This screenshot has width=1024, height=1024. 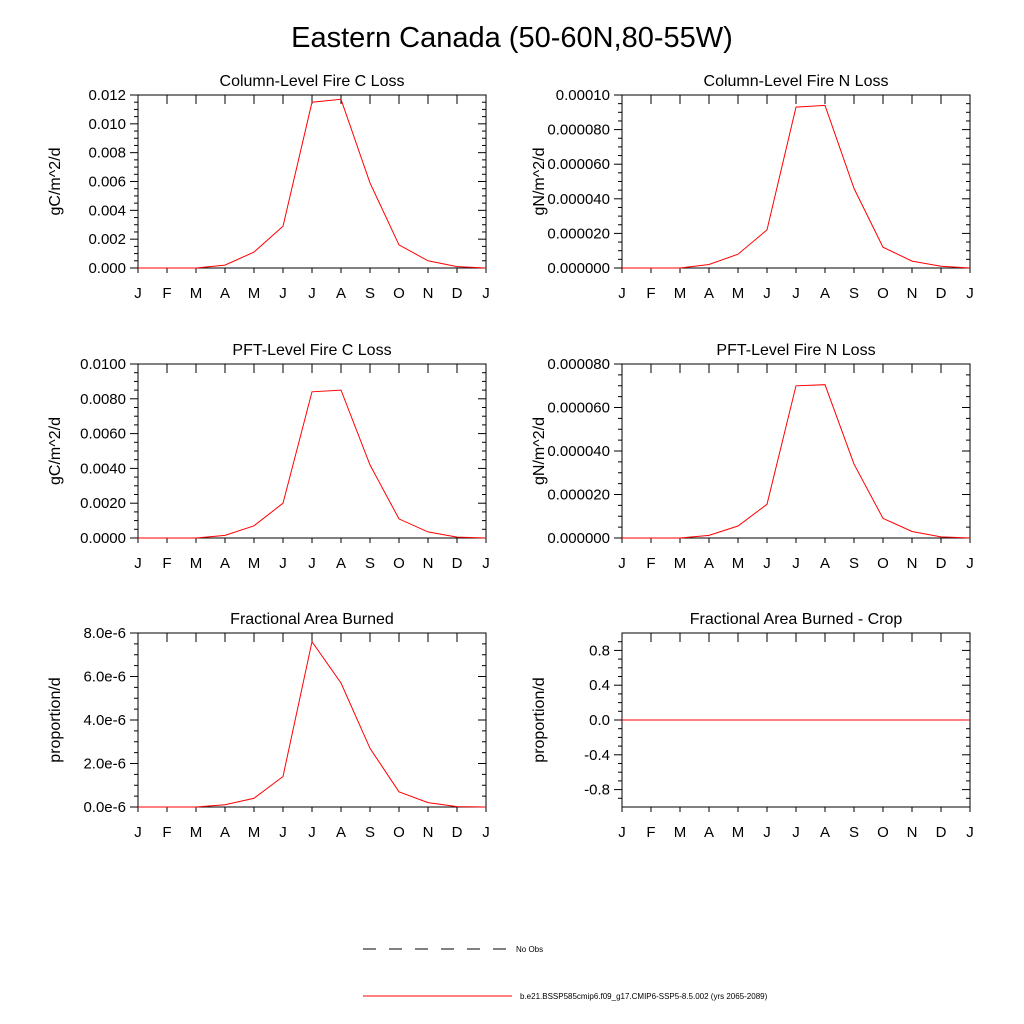 I want to click on y-tick-label: 0.000040, so click(x=578, y=451).